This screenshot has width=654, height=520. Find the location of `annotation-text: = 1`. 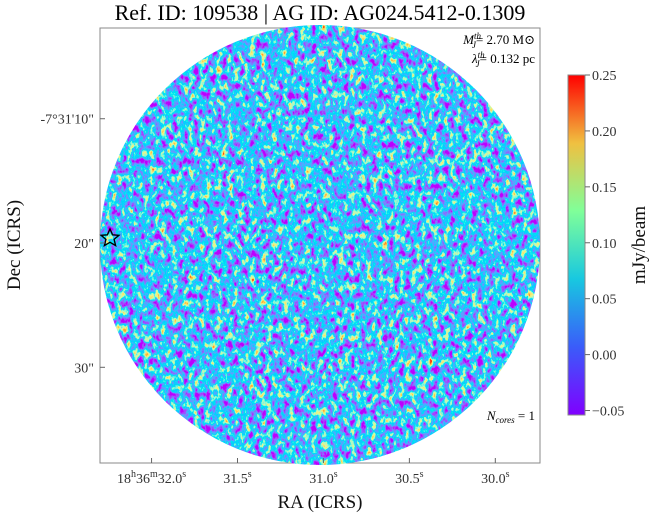

annotation-text: = 1 is located at coordinates (525, 415).